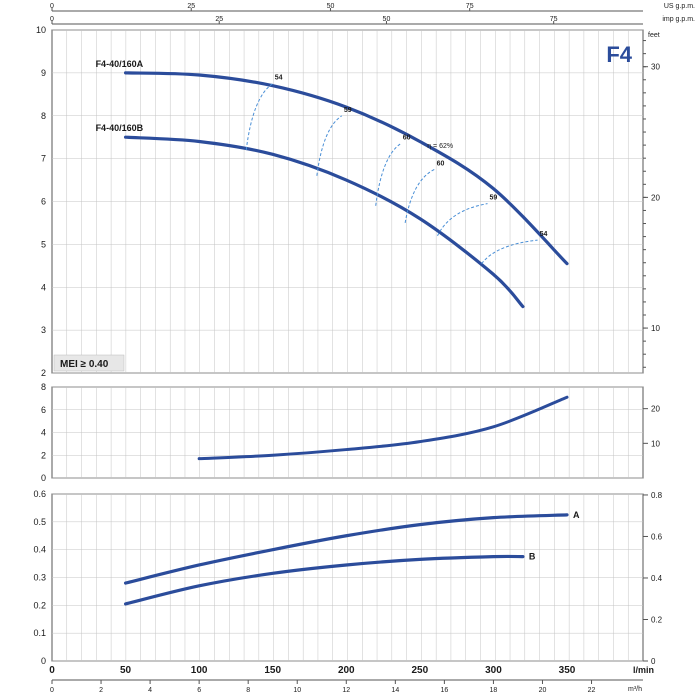  What do you see at coordinates (39, 633) in the screenshot?
I see `power-y-tick-label: 0.1` at bounding box center [39, 633].